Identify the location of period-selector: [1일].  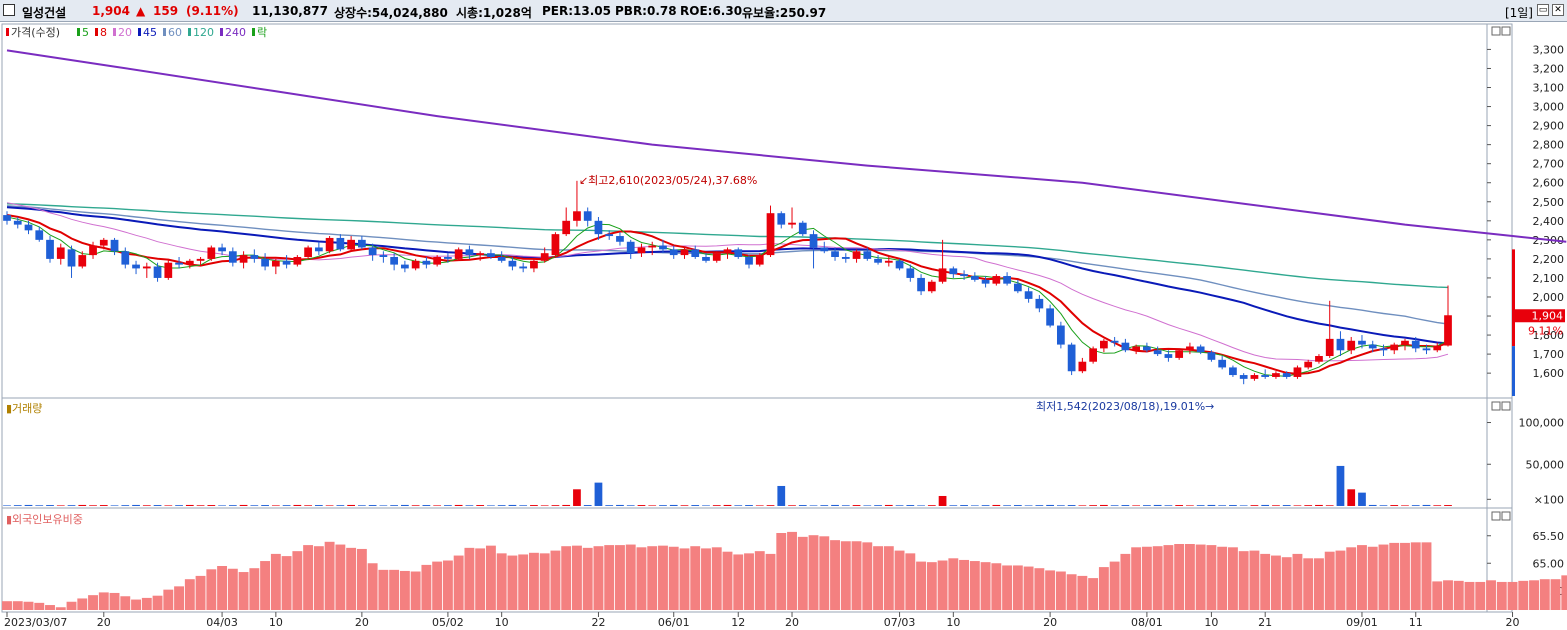
(1518, 13).